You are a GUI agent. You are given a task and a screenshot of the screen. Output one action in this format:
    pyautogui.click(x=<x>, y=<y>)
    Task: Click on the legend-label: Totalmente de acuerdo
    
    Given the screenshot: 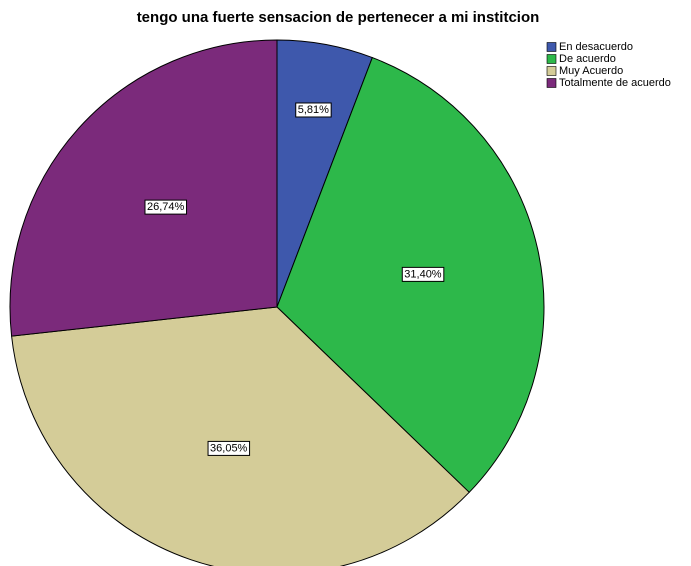 What is the action you would take?
    pyautogui.click(x=615, y=83)
    